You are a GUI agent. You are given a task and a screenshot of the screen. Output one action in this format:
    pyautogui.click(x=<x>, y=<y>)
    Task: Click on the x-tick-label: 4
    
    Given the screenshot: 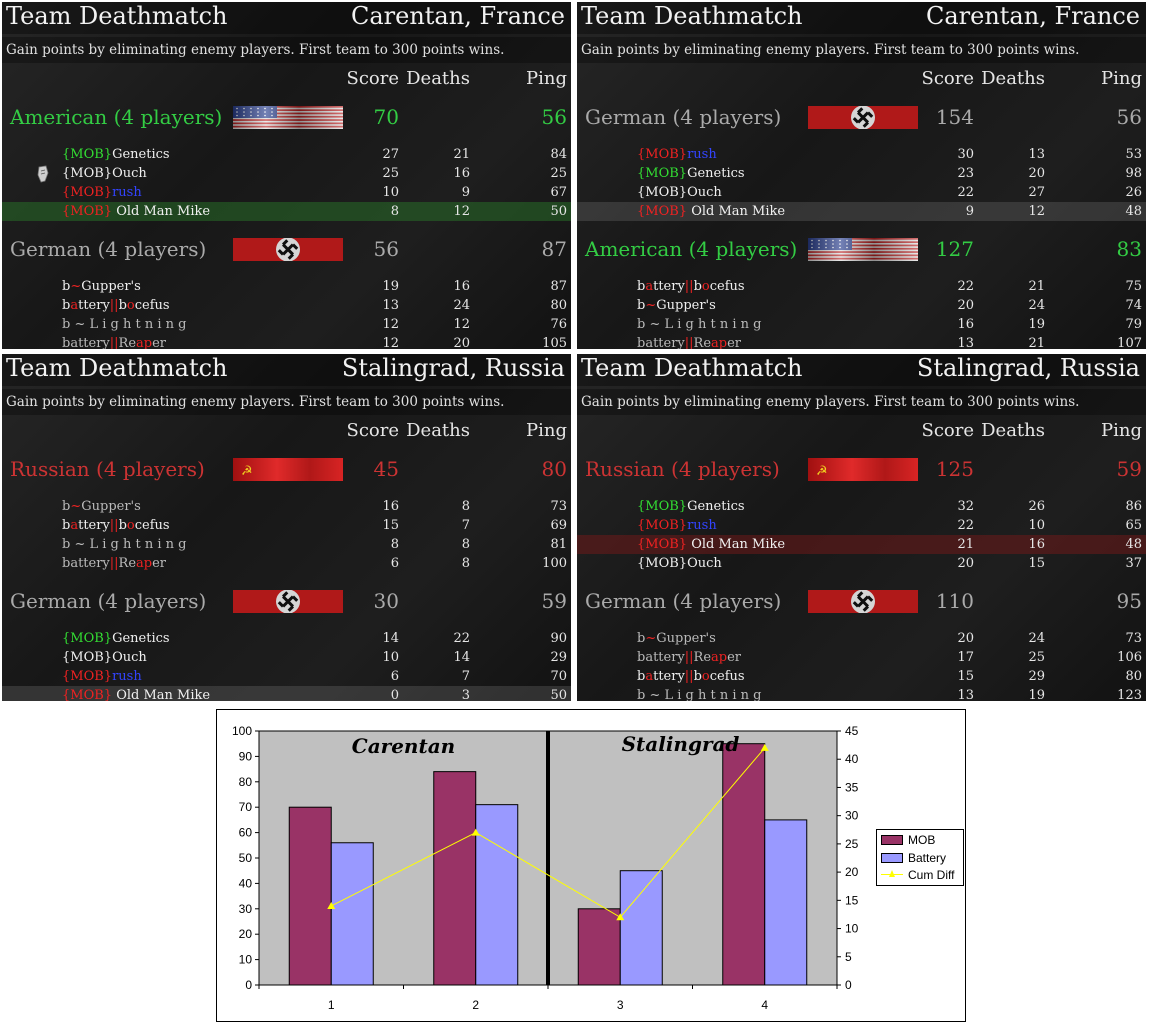 What is the action you would take?
    pyautogui.click(x=764, y=1005)
    